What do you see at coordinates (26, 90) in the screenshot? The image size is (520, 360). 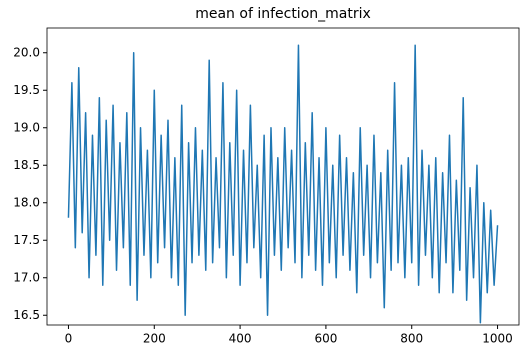 I see `y-tick-label: 19.5` at bounding box center [26, 90].